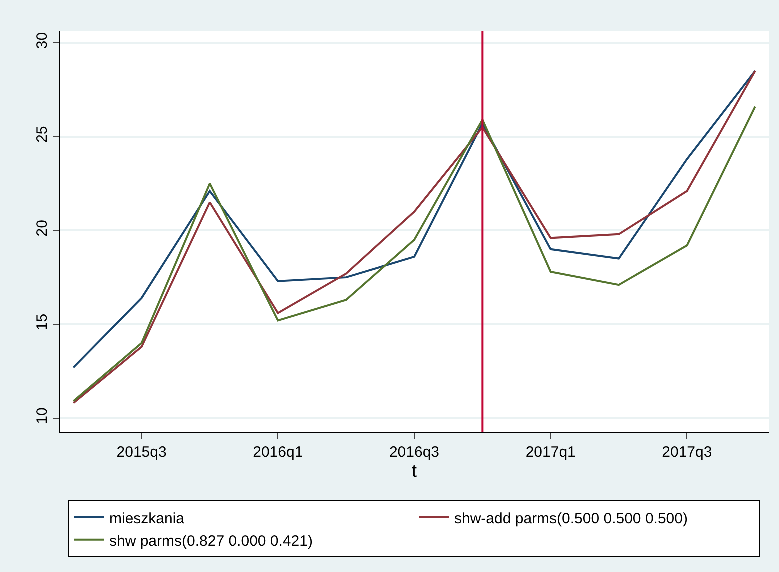  Describe the element at coordinates (551, 452) in the screenshot. I see `x-tick-label: 2017q1` at that location.